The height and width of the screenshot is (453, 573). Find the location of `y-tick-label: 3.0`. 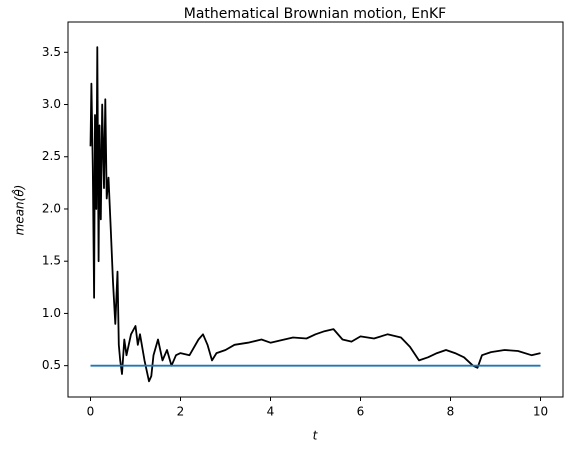

y-tick-label: 3.0 is located at coordinates (51, 104).